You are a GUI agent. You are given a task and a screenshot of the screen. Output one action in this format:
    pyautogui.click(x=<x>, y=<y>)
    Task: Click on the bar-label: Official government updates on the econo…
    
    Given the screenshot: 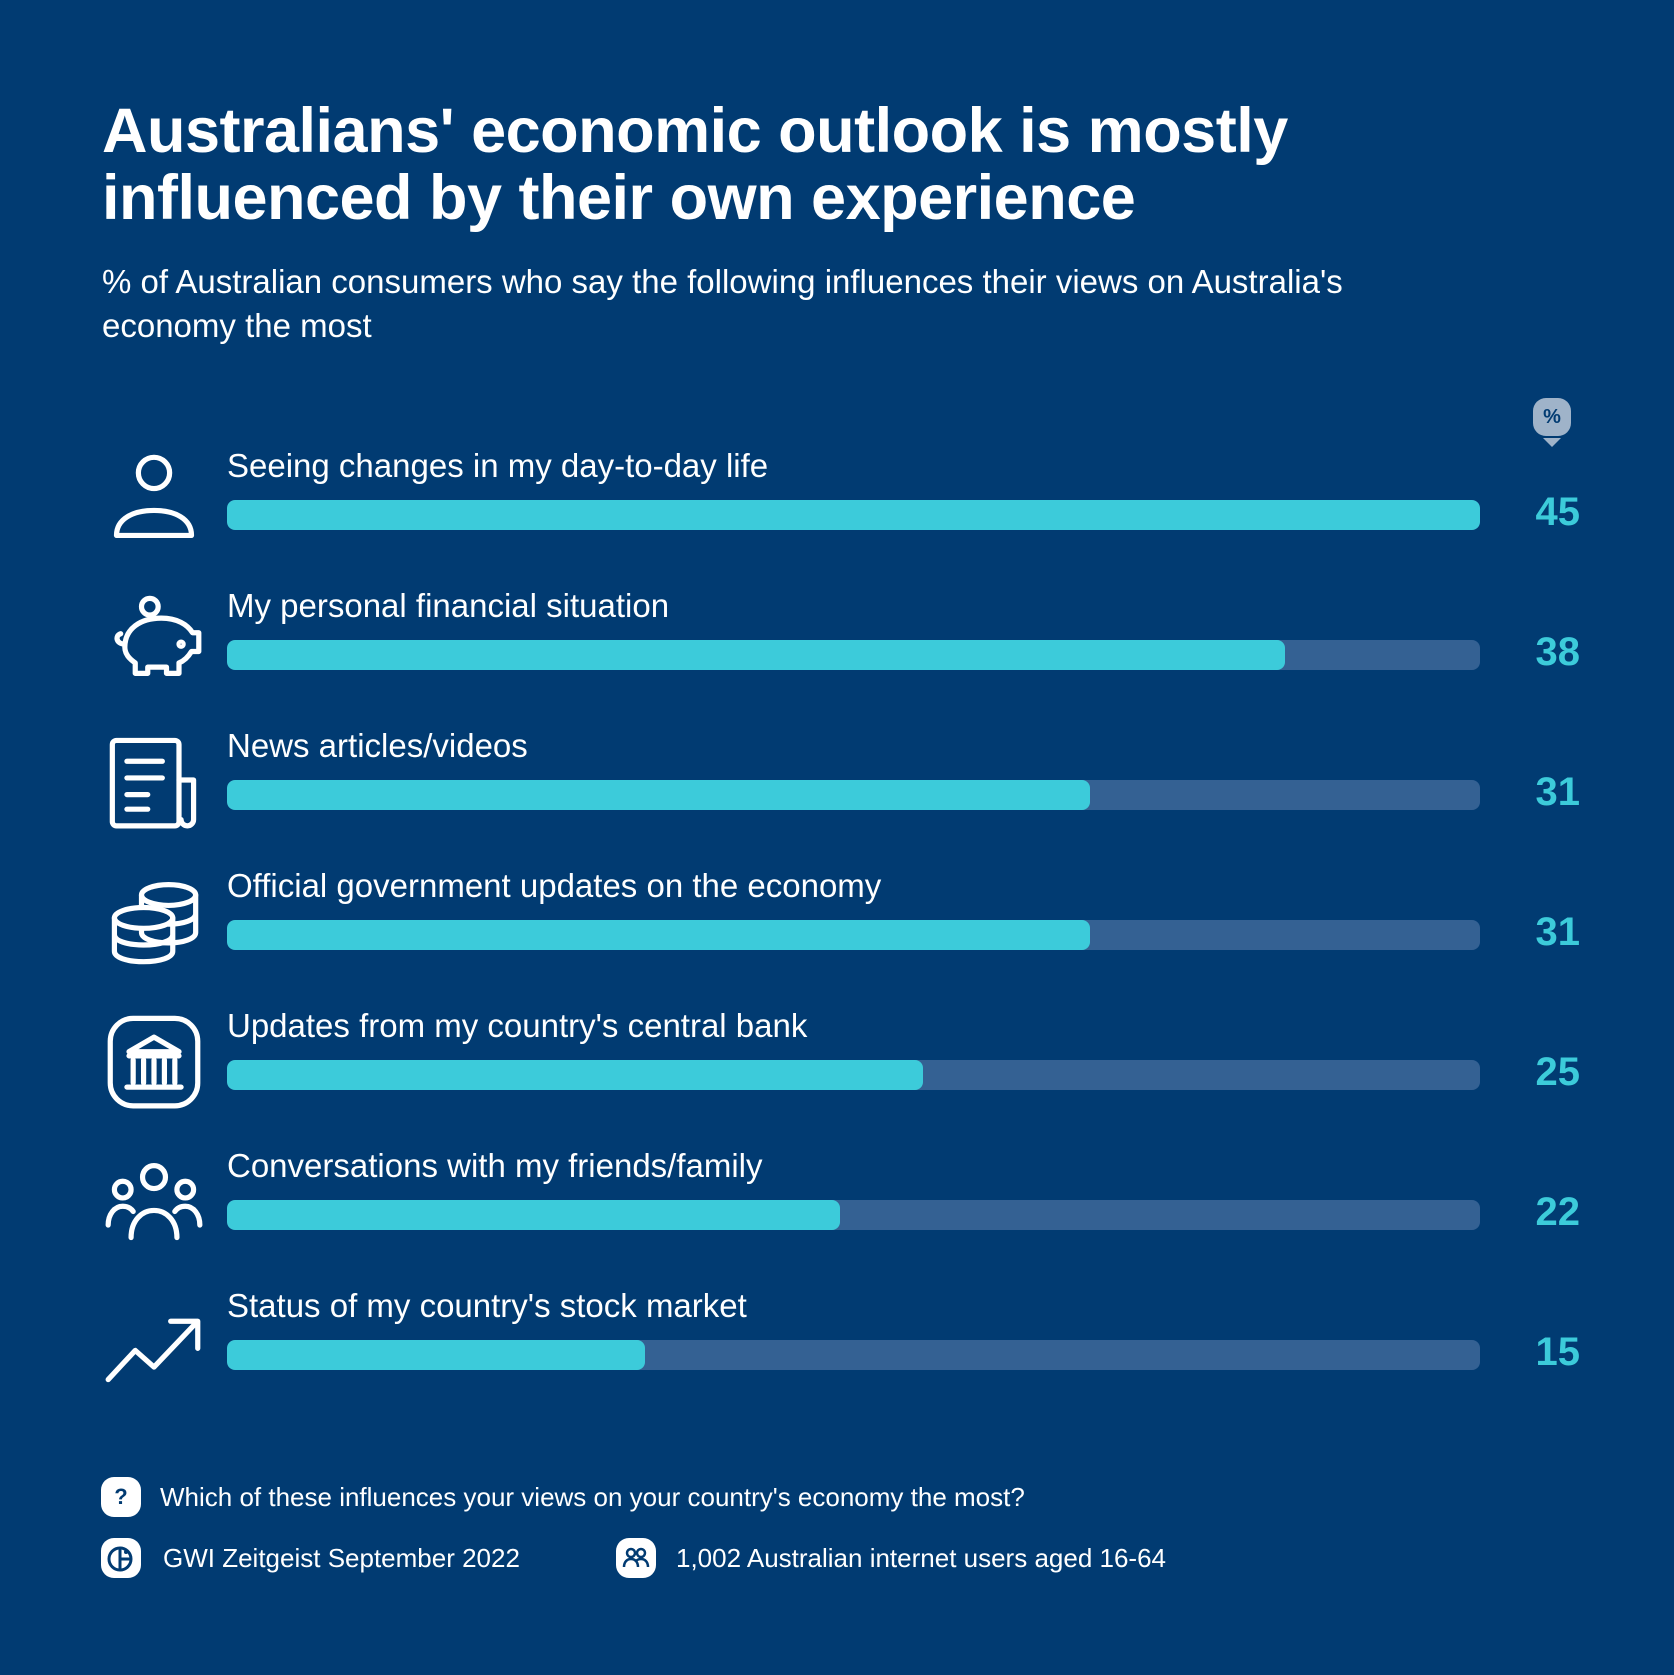 What is the action you would take?
    pyautogui.click(x=554, y=885)
    